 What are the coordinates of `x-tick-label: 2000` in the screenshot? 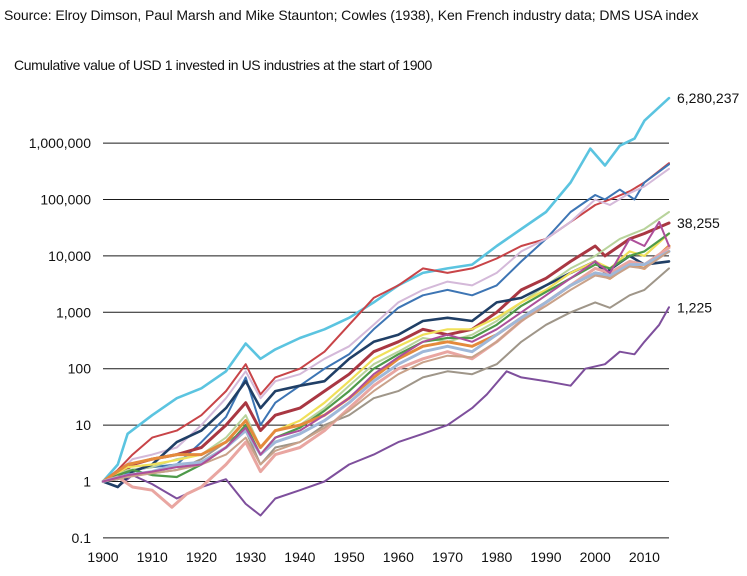 It's located at (595, 557).